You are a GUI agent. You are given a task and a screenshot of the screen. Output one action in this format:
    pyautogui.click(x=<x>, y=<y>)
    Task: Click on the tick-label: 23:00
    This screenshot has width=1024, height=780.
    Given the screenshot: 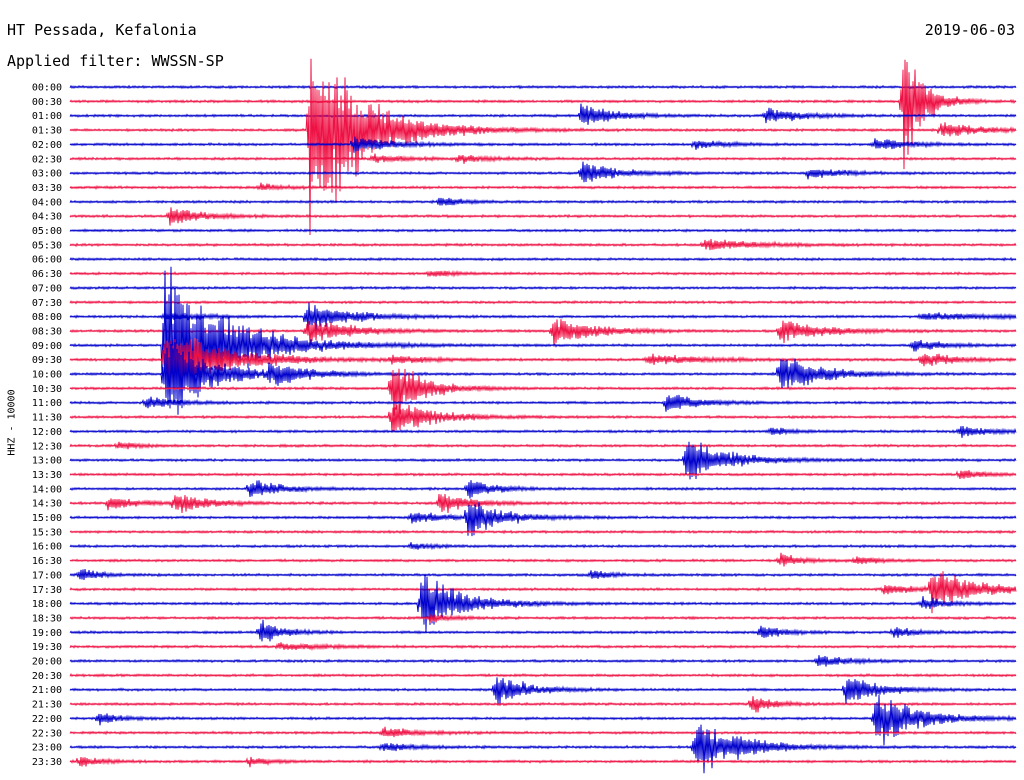 What is the action you would take?
    pyautogui.click(x=47, y=748)
    